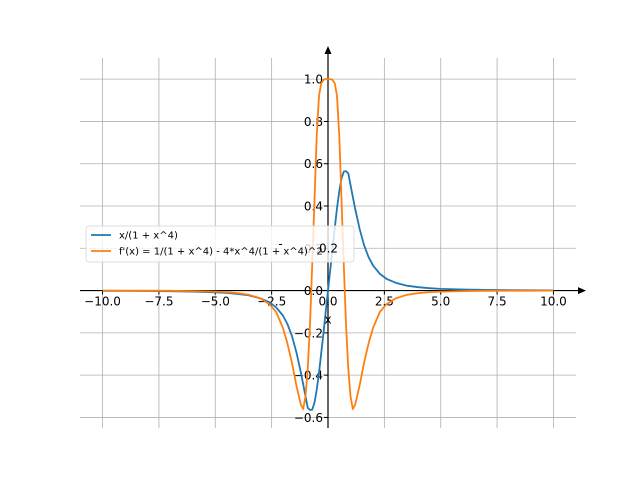  Describe the element at coordinates (271, 302) in the screenshot. I see `x-tick-label: −2.5` at that location.